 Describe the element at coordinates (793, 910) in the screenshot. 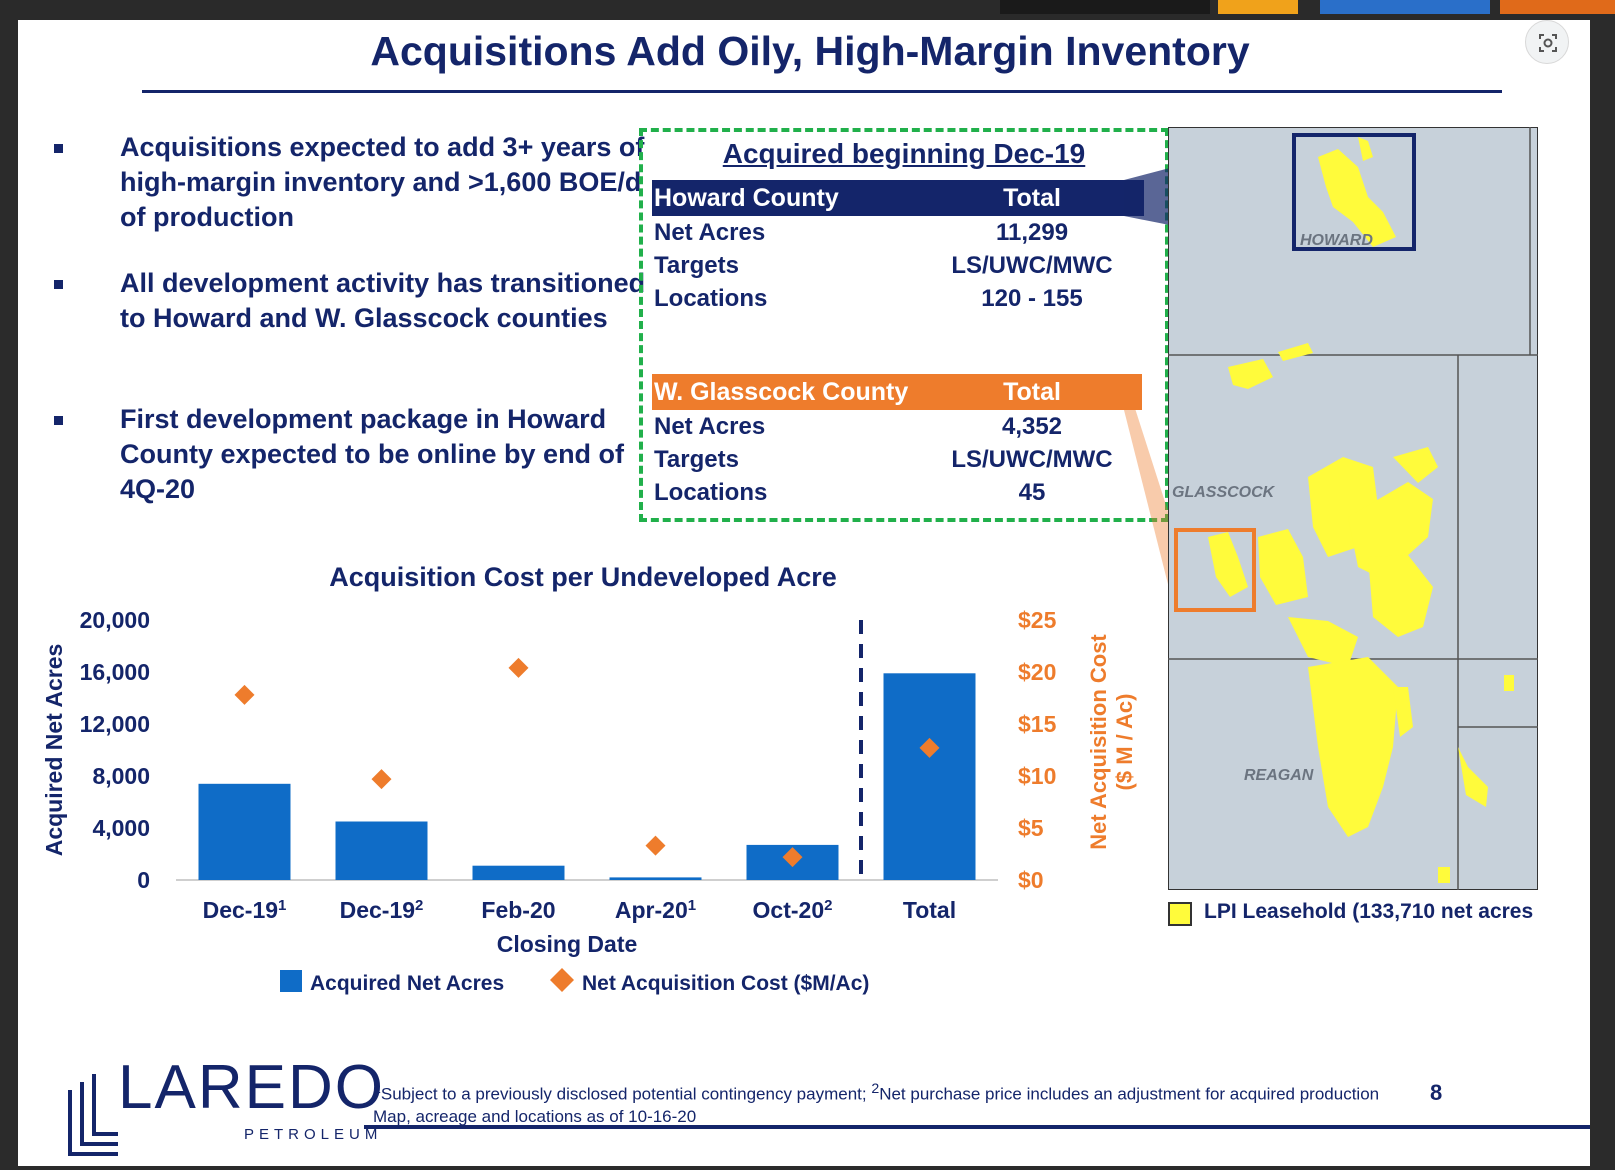

I see `x-tick-label: Oct-202` at that location.